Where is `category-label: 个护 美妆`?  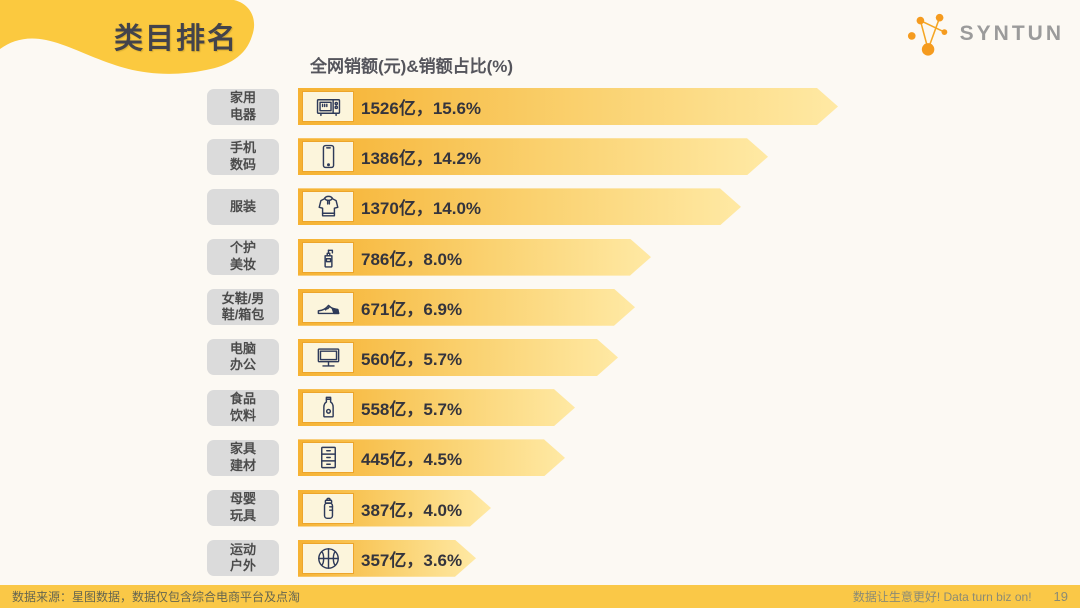 category-label: 个护 美妆 is located at coordinates (243, 257).